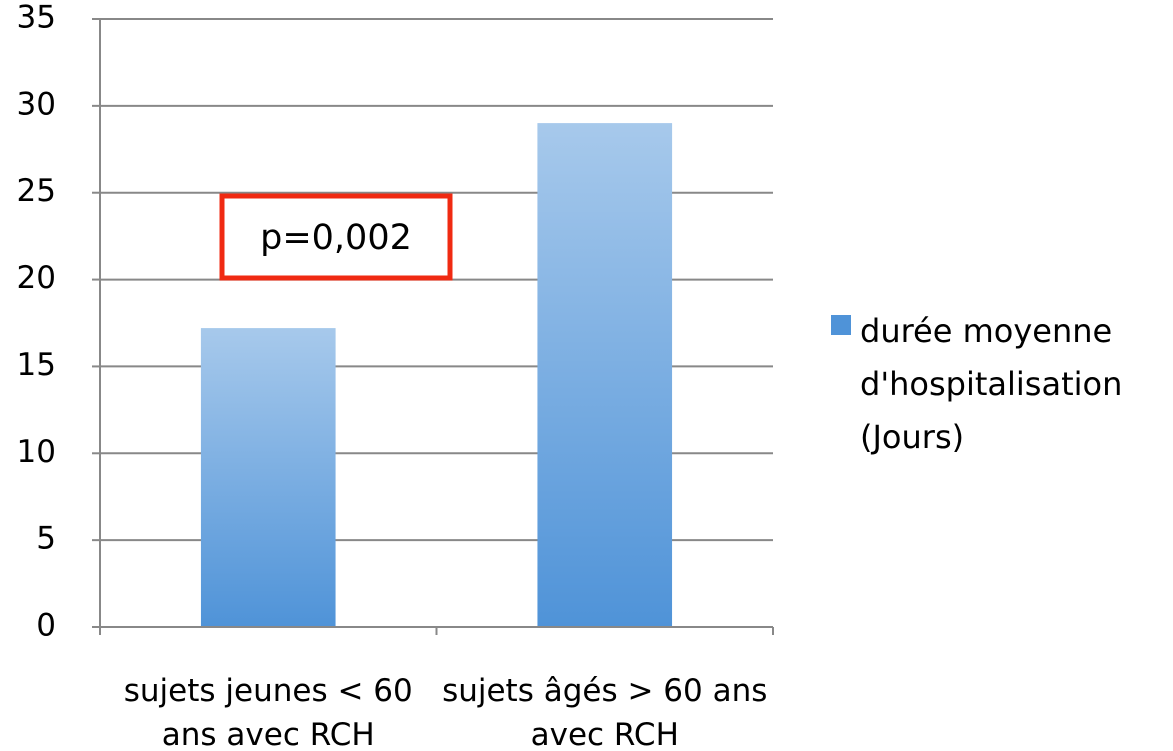 This screenshot has height=751, width=1173. What do you see at coordinates (268, 712) in the screenshot?
I see `x-tick-label: sujets jeunes < 60 ans avec RCH` at bounding box center [268, 712].